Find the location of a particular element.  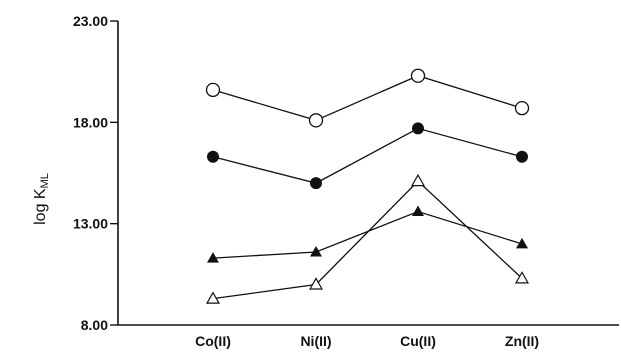

y-tick-label: 13.00 is located at coordinates (90, 224).